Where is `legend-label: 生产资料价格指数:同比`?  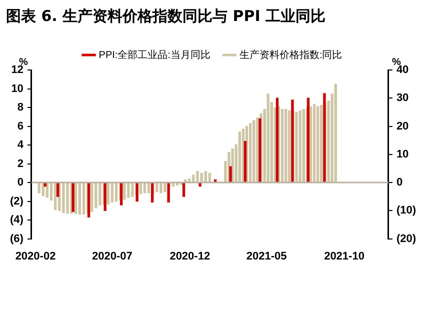 legend-label: 生产资料价格指数:同比 is located at coordinates (290, 54).